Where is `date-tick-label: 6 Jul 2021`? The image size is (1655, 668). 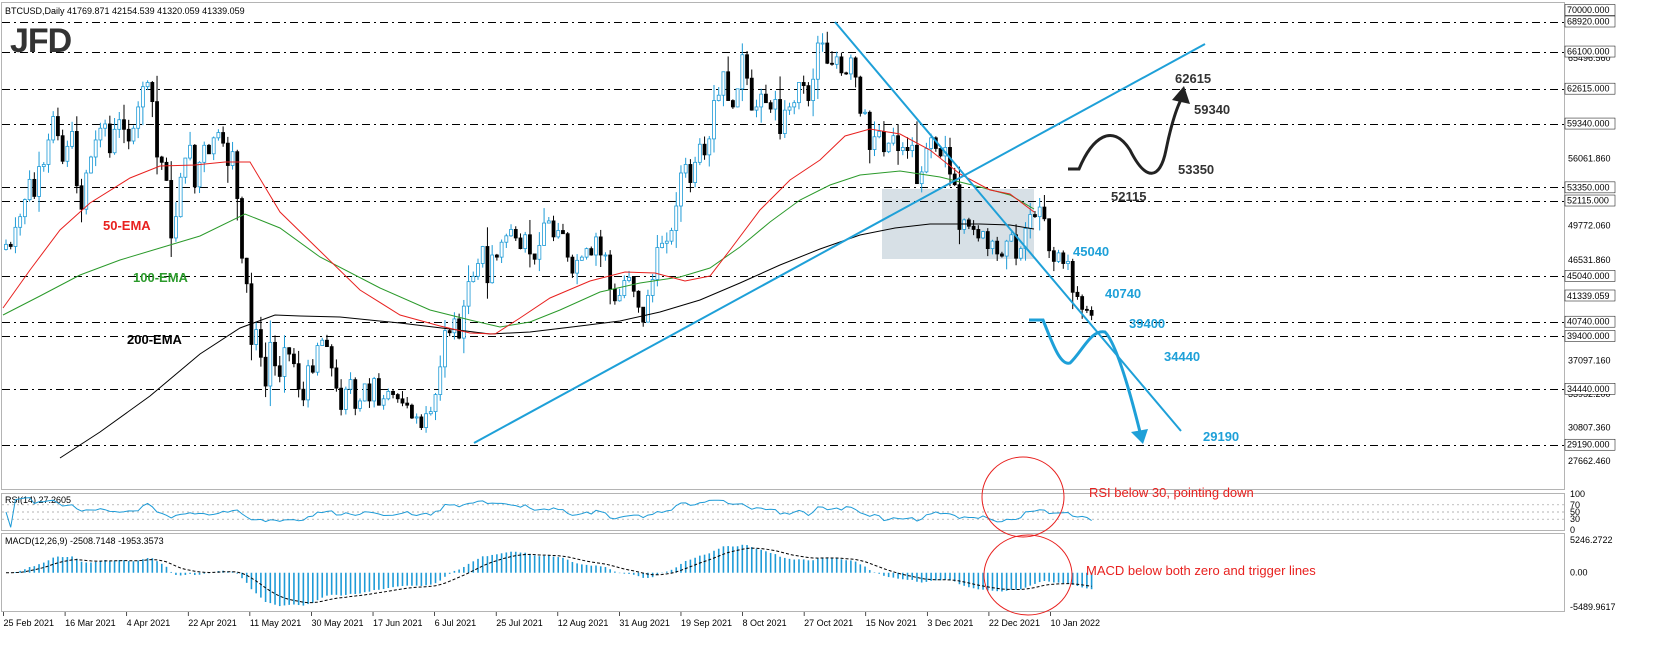 date-tick-label: 6 Jul 2021 is located at coordinates (456, 623).